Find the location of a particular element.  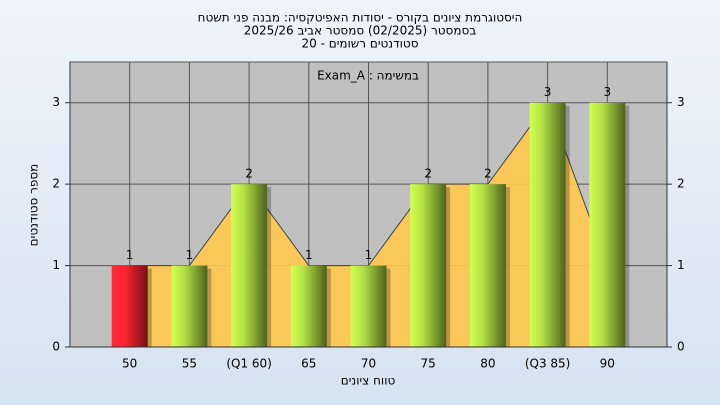

y-tick-label: 0 is located at coordinates (56, 347).